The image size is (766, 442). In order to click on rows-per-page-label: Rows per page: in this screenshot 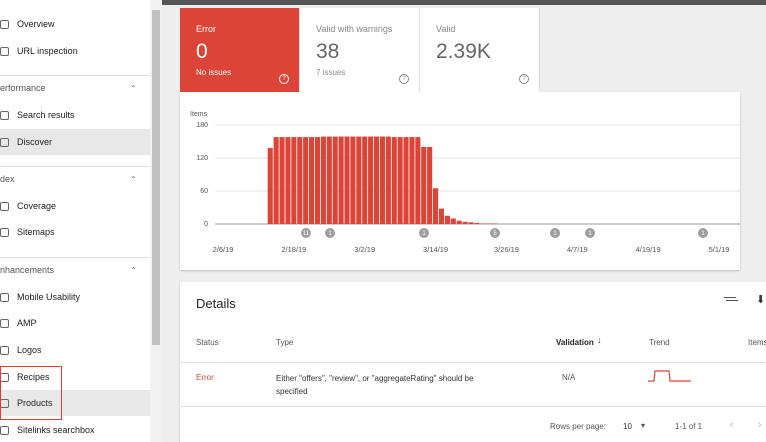, I will do `click(578, 426)`.